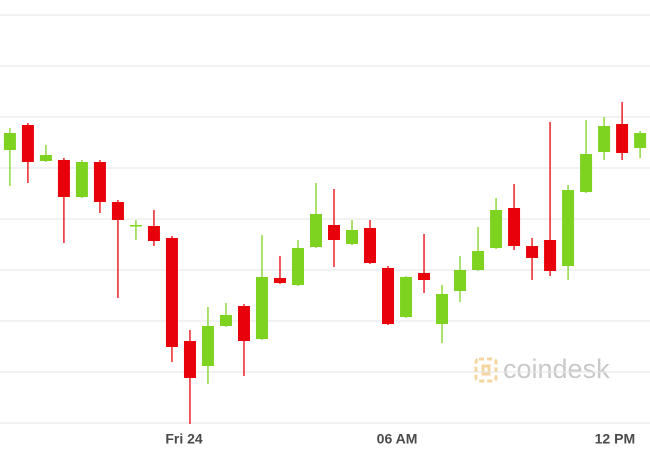 This screenshot has height=457, width=650. What do you see at coordinates (184, 439) in the screenshot?
I see `x-tick-label: Fri 24` at bounding box center [184, 439].